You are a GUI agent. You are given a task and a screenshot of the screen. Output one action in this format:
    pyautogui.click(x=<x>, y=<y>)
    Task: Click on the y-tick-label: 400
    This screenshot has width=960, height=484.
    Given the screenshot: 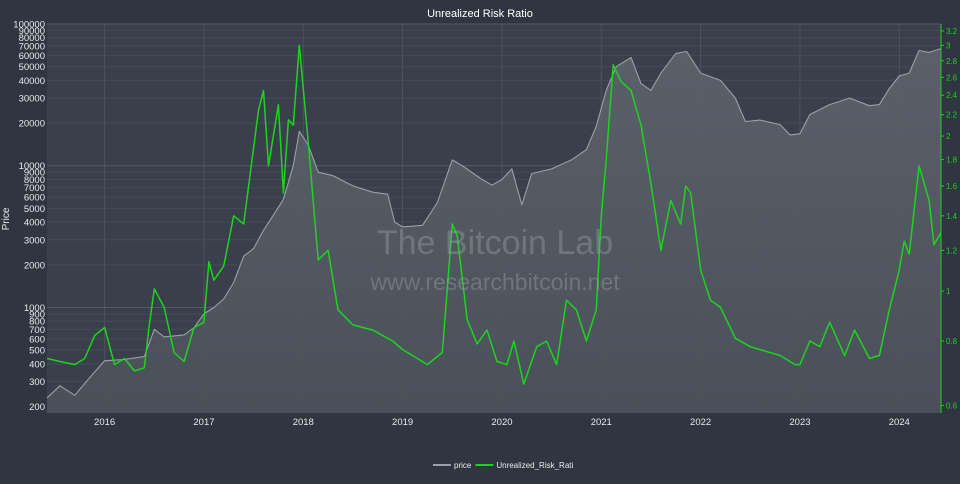 What is the action you would take?
    pyautogui.click(x=37, y=364)
    